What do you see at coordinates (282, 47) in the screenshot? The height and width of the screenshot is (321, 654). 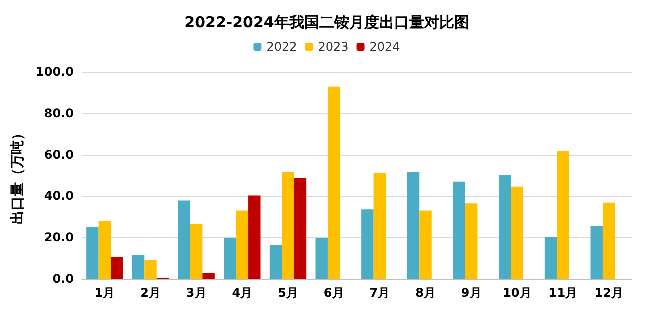 I see `legend-label: 2022` at bounding box center [282, 47].